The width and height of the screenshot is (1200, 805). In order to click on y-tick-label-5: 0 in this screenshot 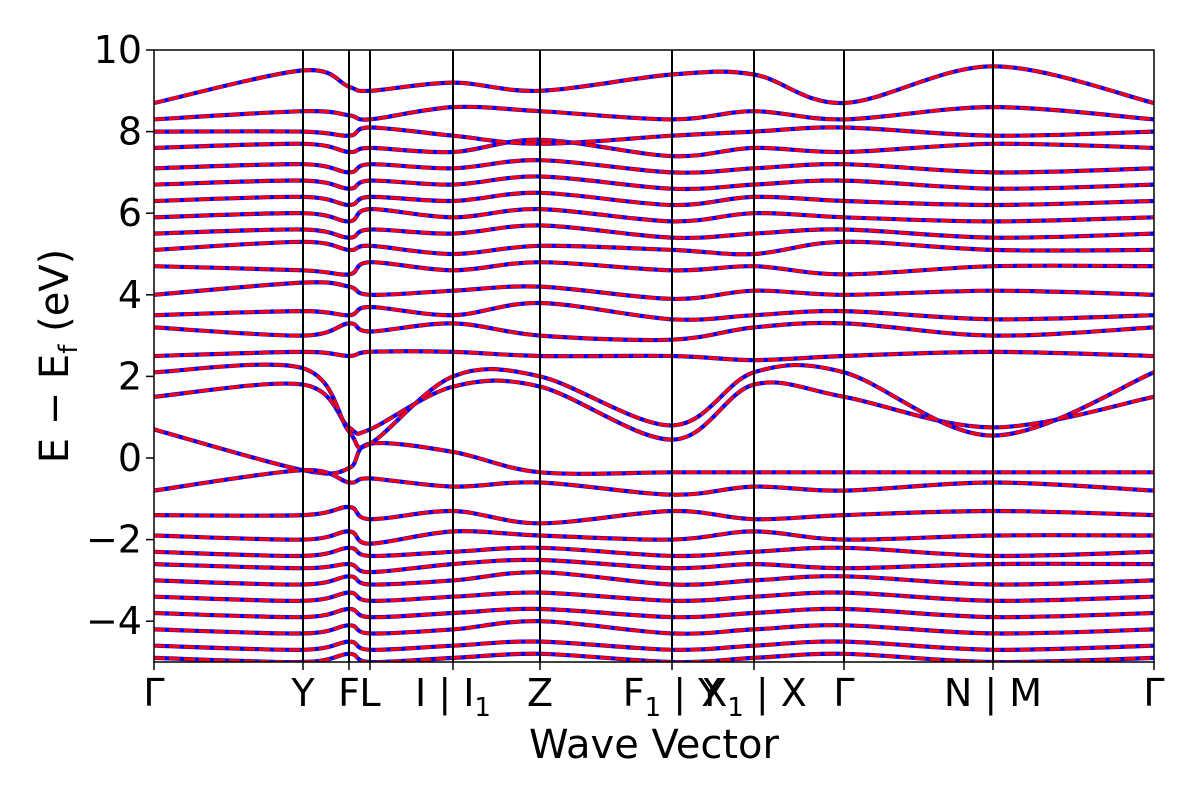, I will do `click(130, 458)`.